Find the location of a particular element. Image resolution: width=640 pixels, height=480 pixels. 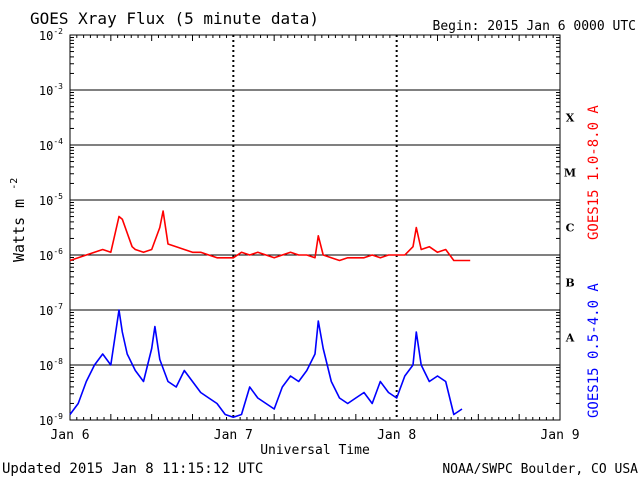

x-axis-label: Universal Time is located at coordinates (315, 450).